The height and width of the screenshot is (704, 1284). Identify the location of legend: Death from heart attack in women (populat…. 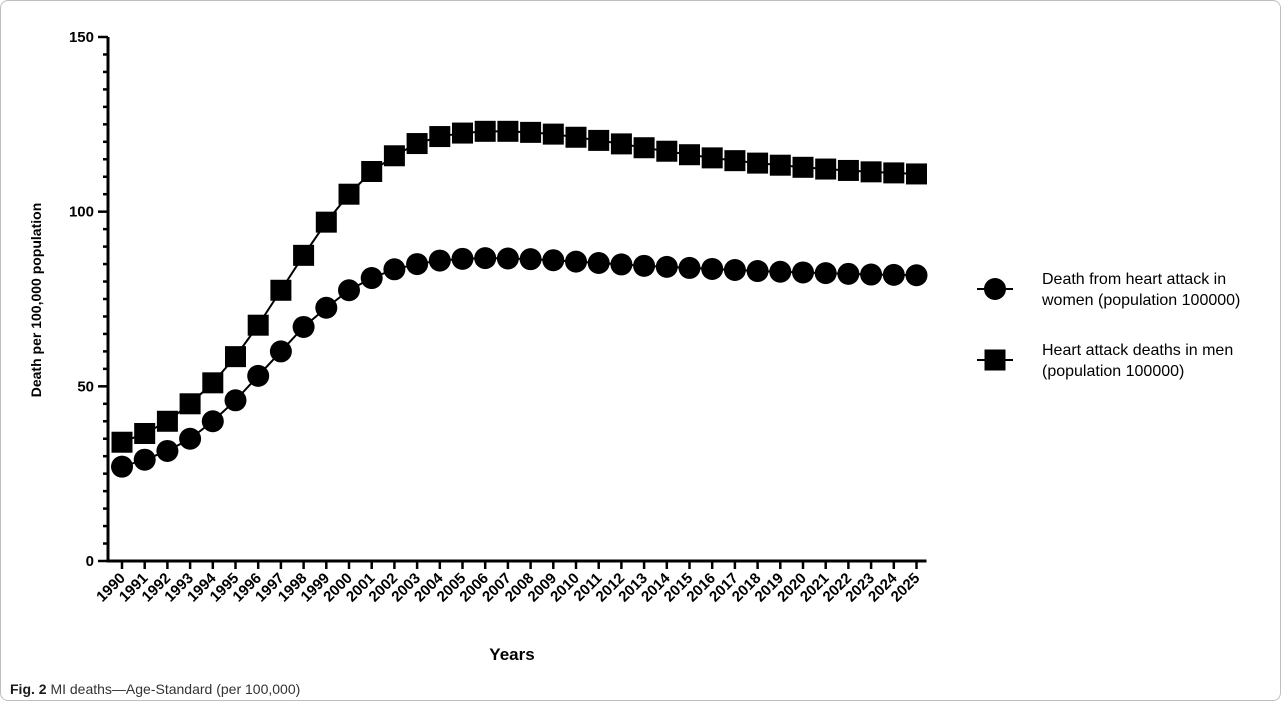
(1108, 325).